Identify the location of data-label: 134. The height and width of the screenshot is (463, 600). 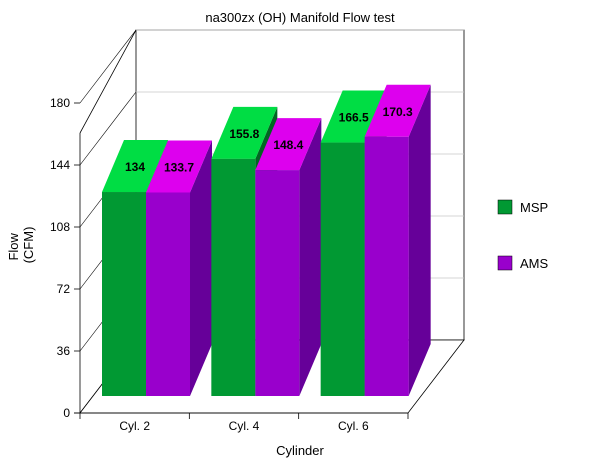
(135, 167).